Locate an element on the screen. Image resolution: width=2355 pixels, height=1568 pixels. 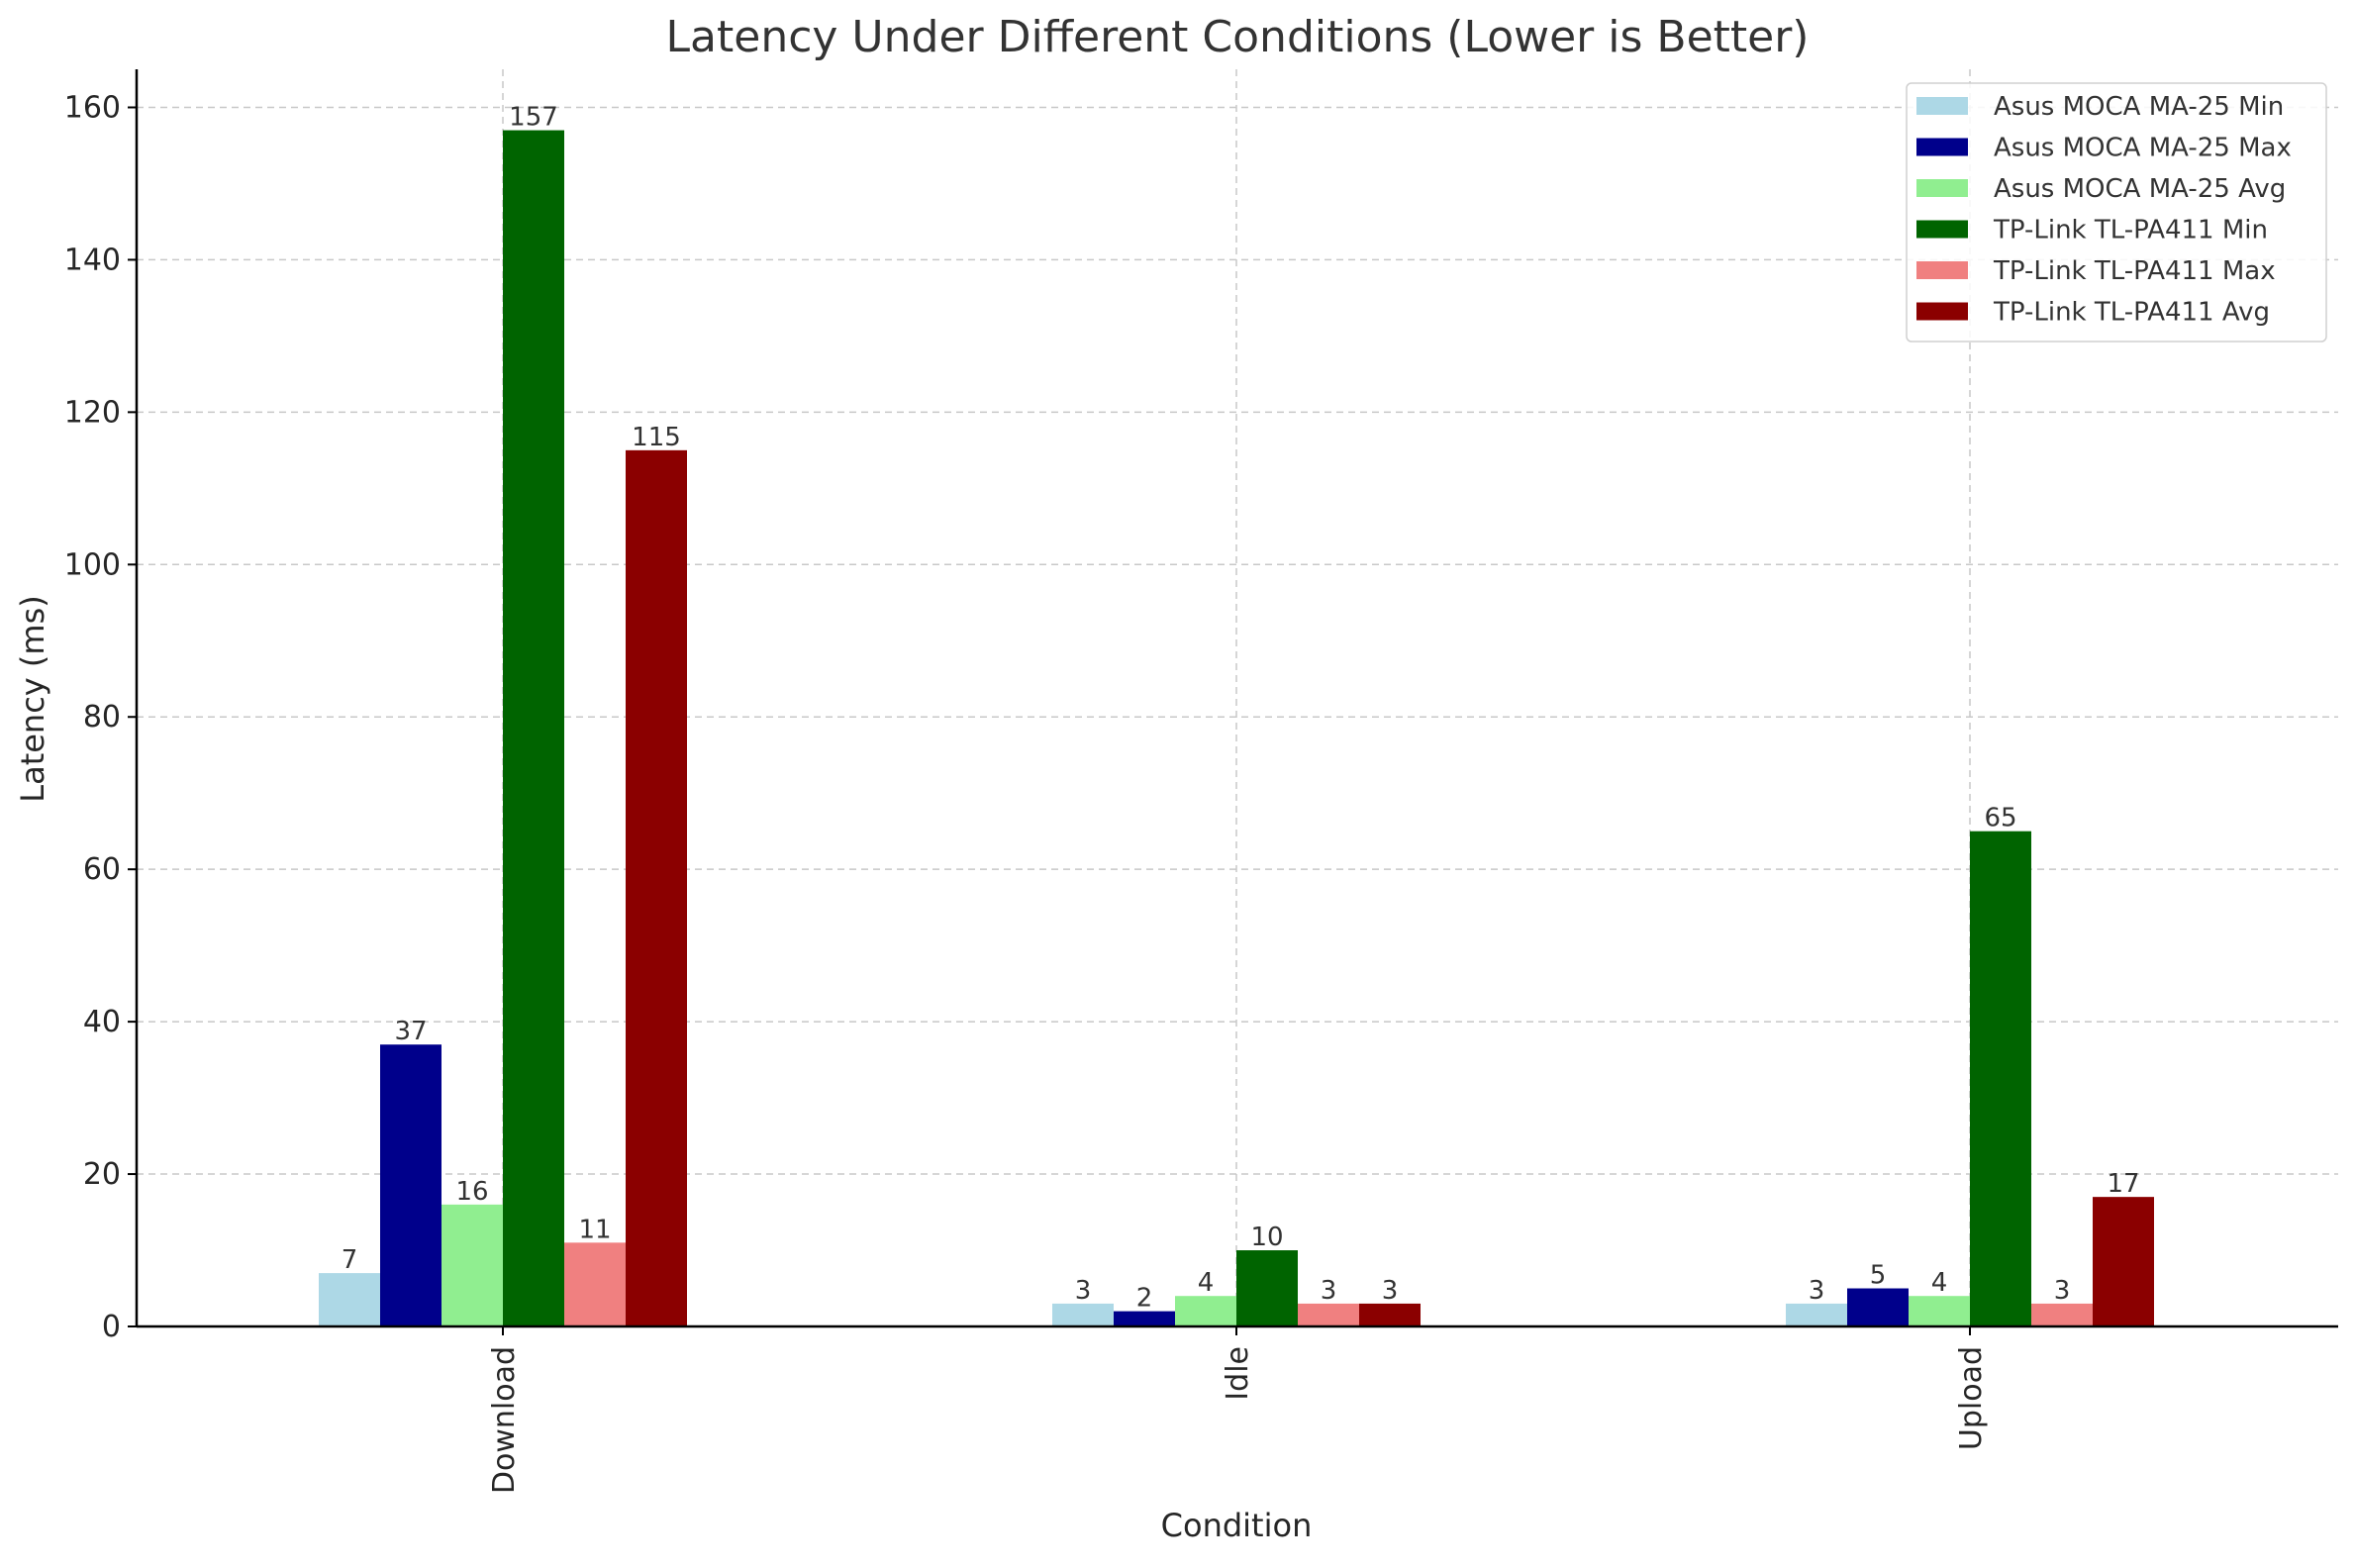
y-tick-label: 120 is located at coordinates (92, 412).